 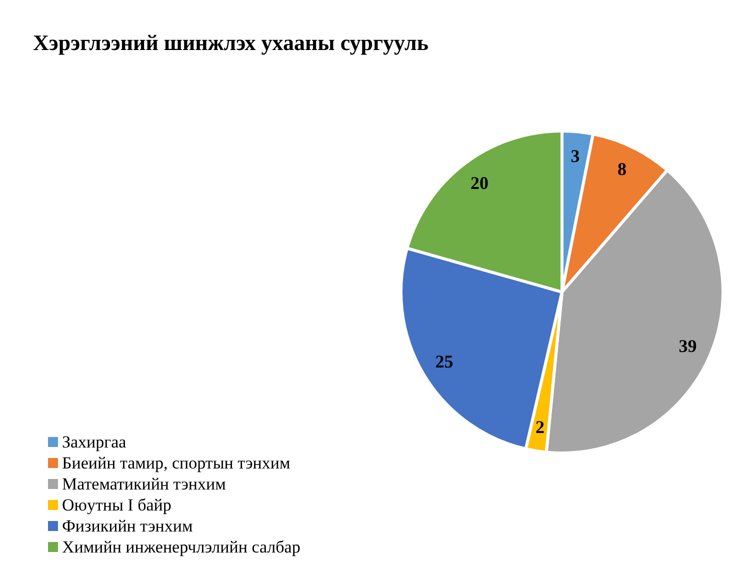 I want to click on data-label: 8, so click(x=621, y=168).